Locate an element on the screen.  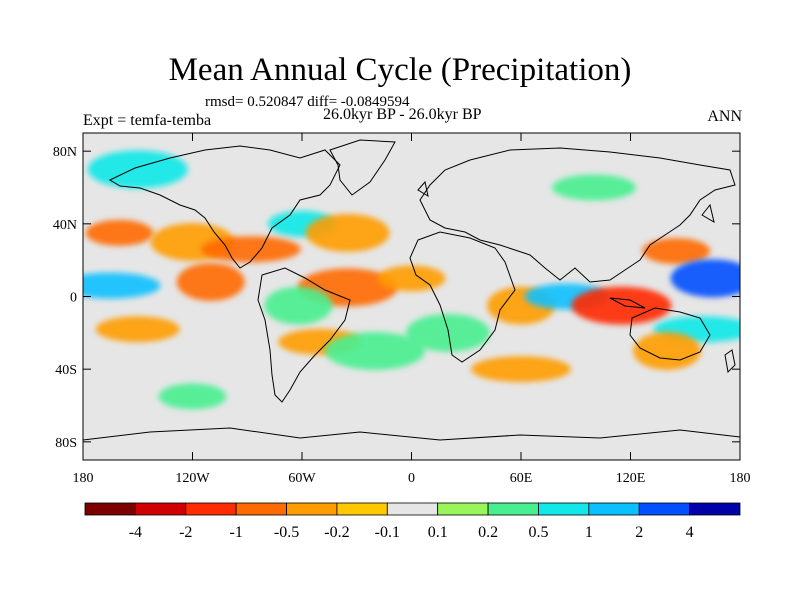
period-line: 26.0kyr BP - 26.0kyr BP is located at coordinates (402, 114).